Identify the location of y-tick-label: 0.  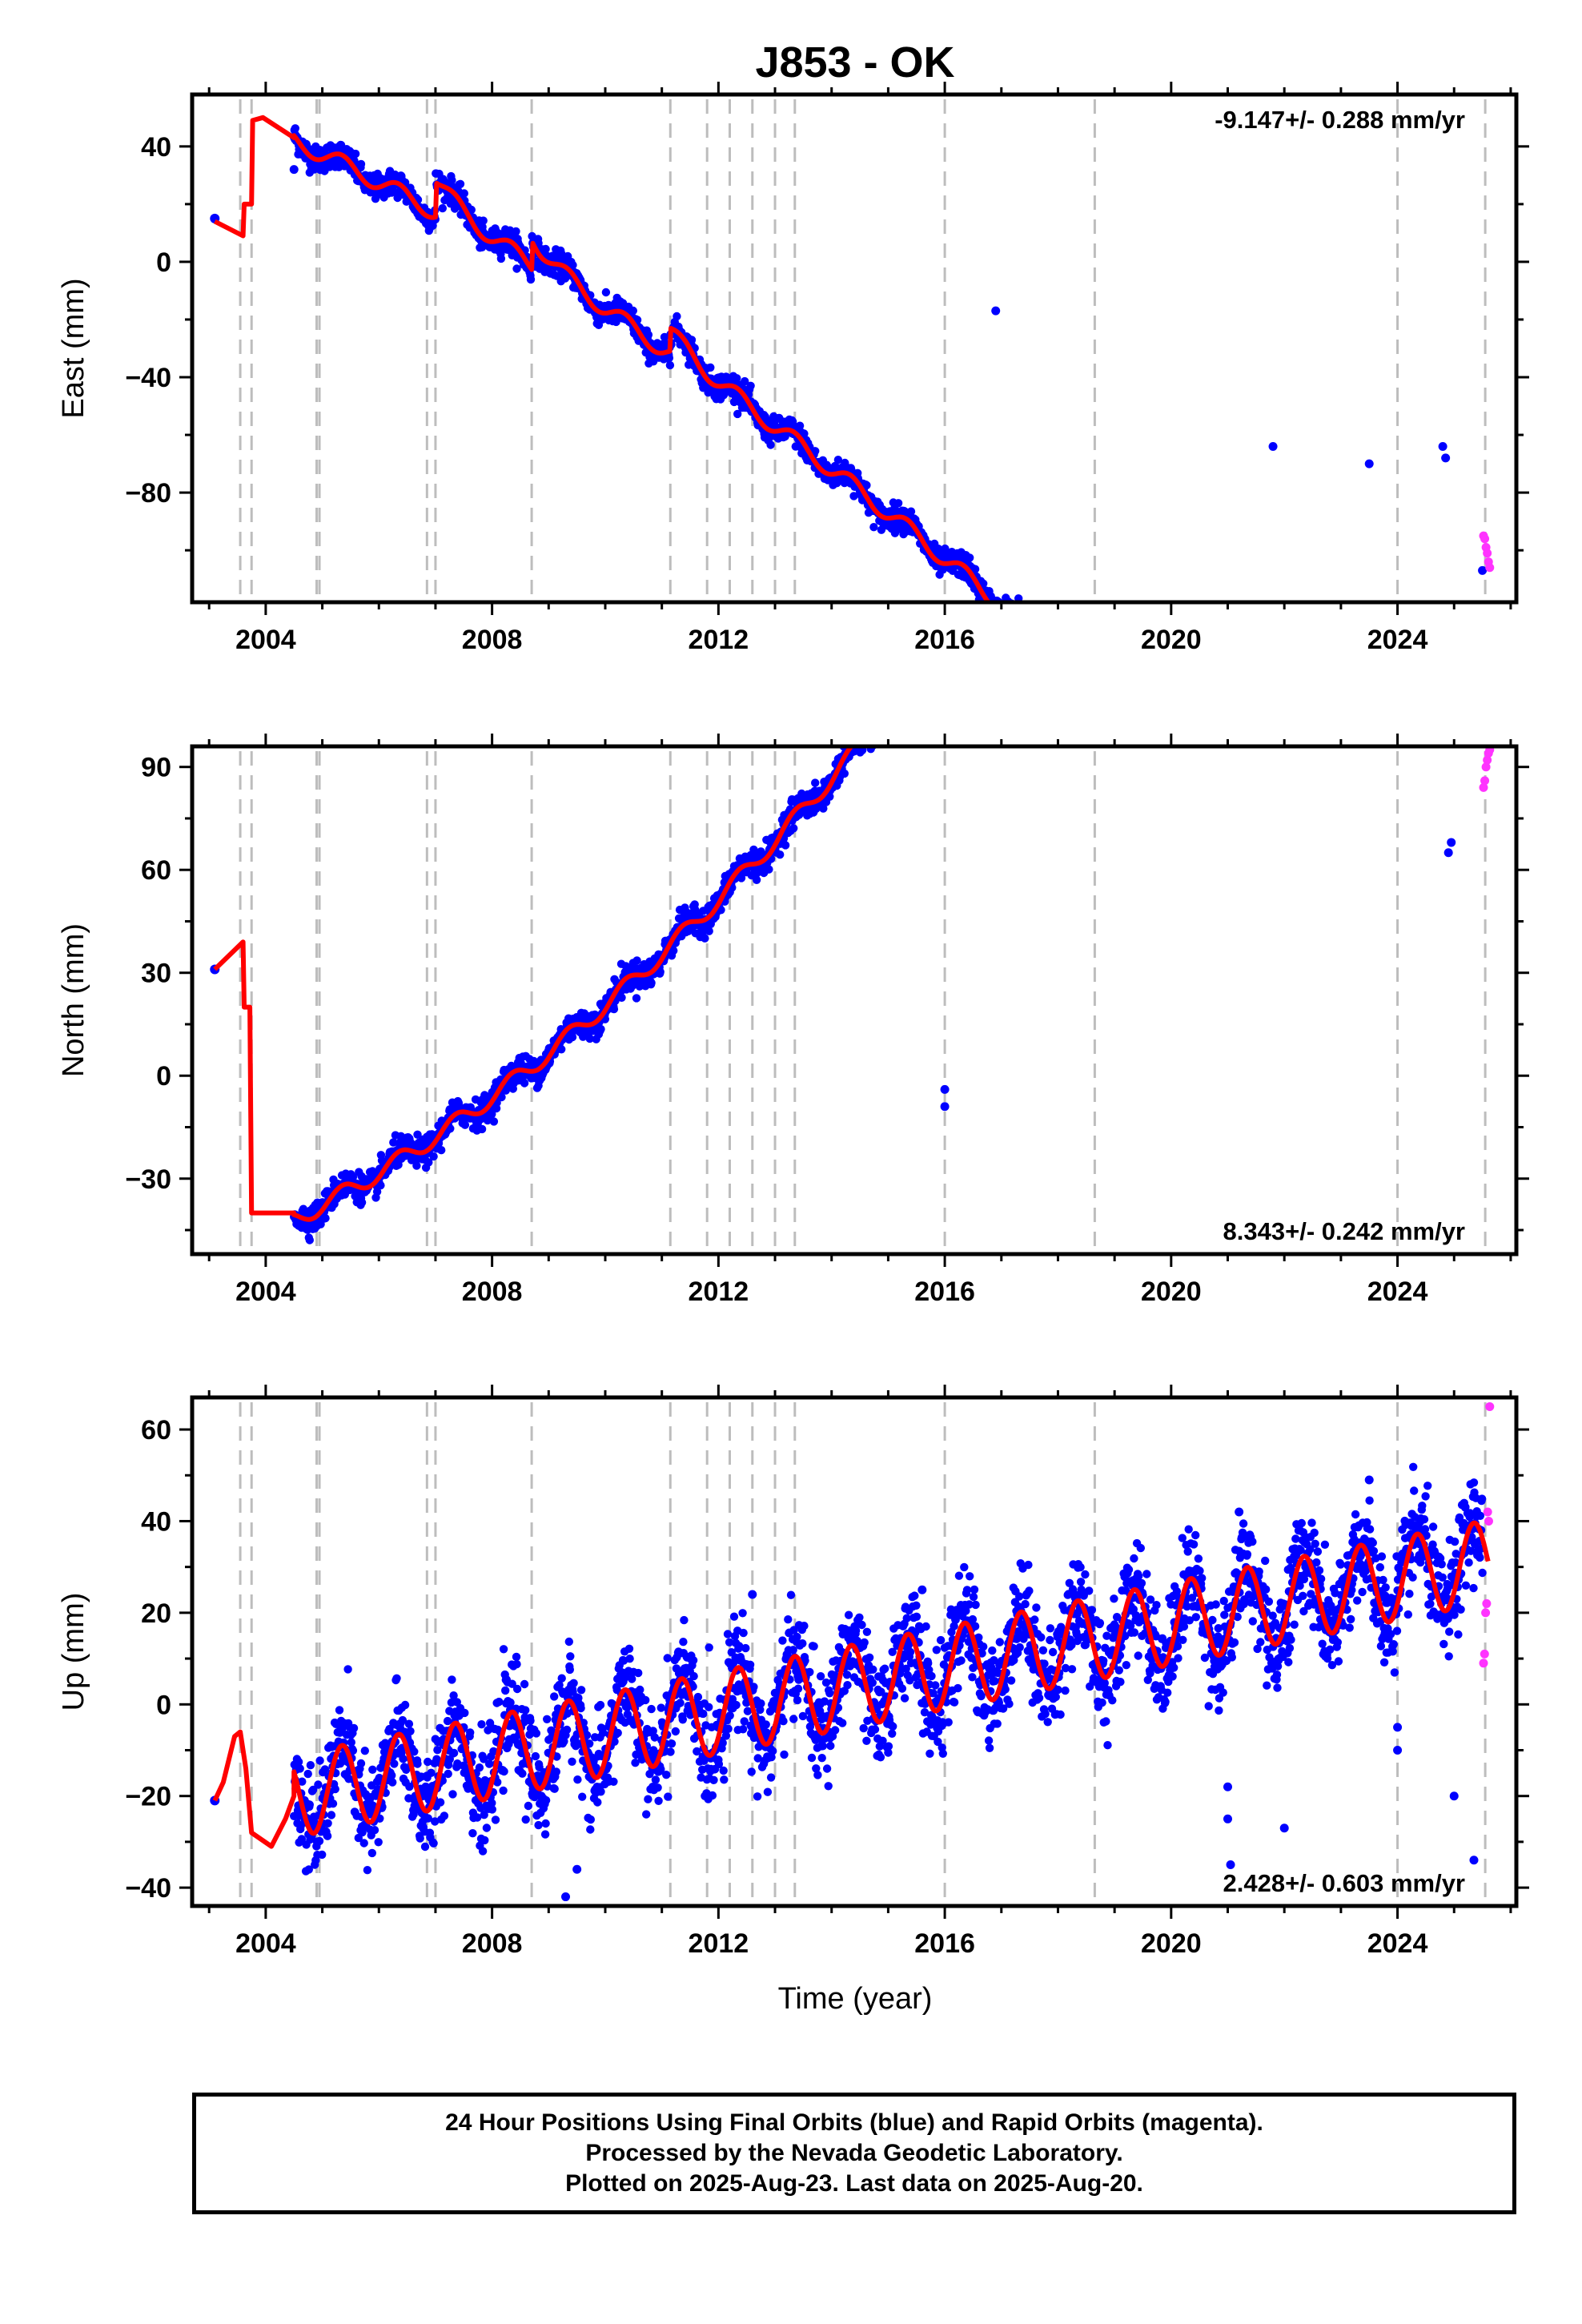
(164, 262).